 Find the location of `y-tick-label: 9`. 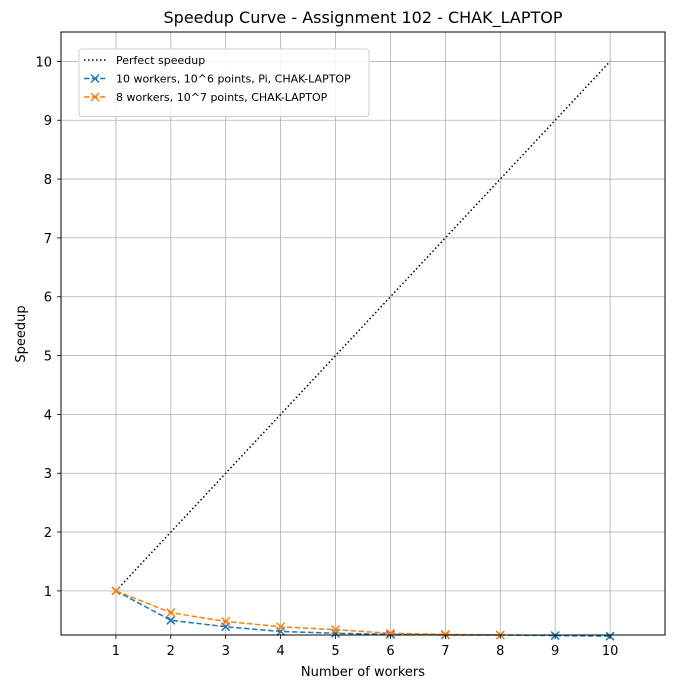

y-tick-label: 9 is located at coordinates (48, 121).